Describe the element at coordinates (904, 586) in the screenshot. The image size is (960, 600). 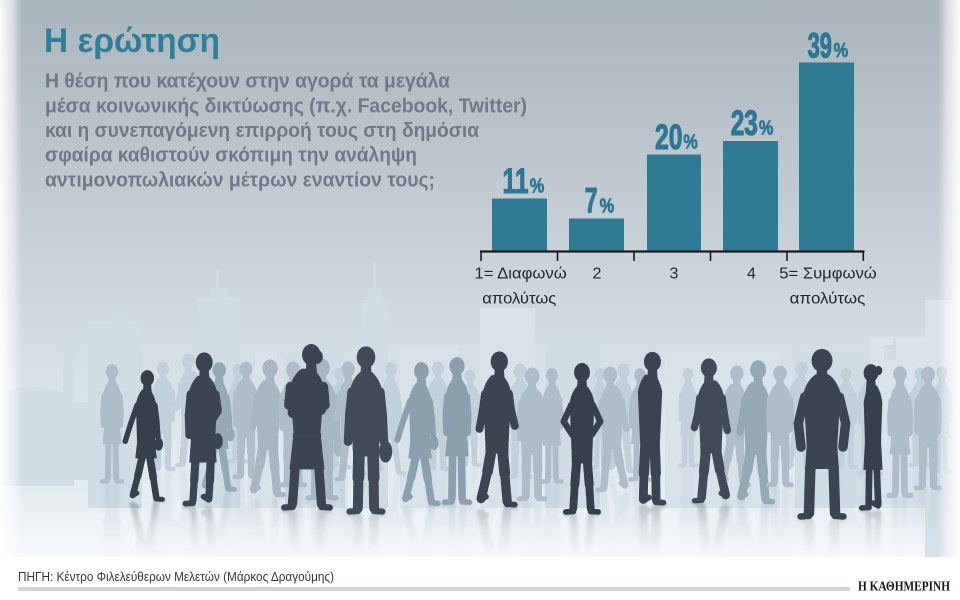
I see `svg-text: Η ΚΑΘΗΜΕΡΙΝΗ` at that location.